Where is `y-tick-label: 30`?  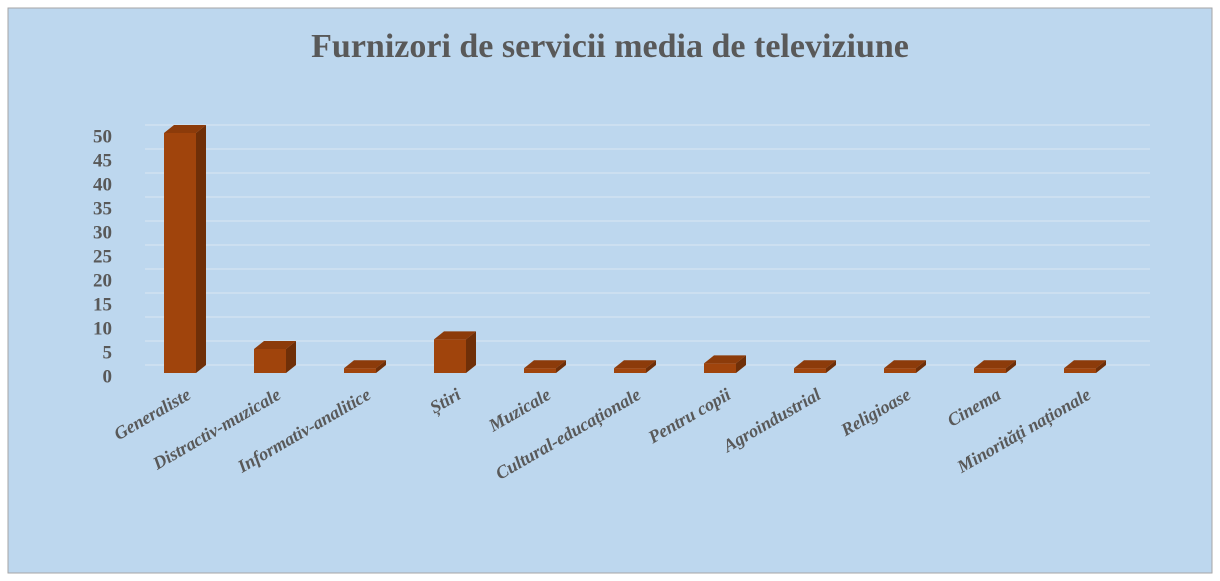 y-tick-label: 30 is located at coordinates (102, 232).